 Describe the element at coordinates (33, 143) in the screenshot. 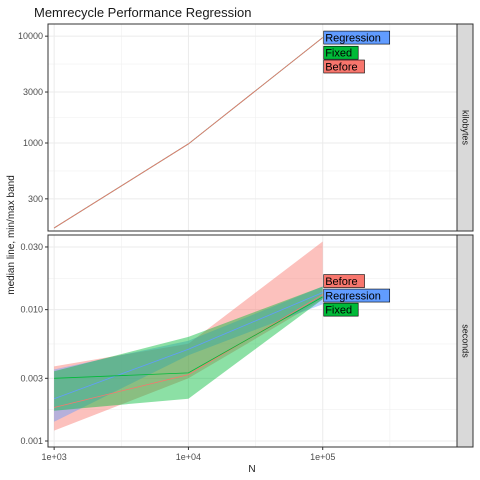

I see `y-tick-label: 1000` at that location.